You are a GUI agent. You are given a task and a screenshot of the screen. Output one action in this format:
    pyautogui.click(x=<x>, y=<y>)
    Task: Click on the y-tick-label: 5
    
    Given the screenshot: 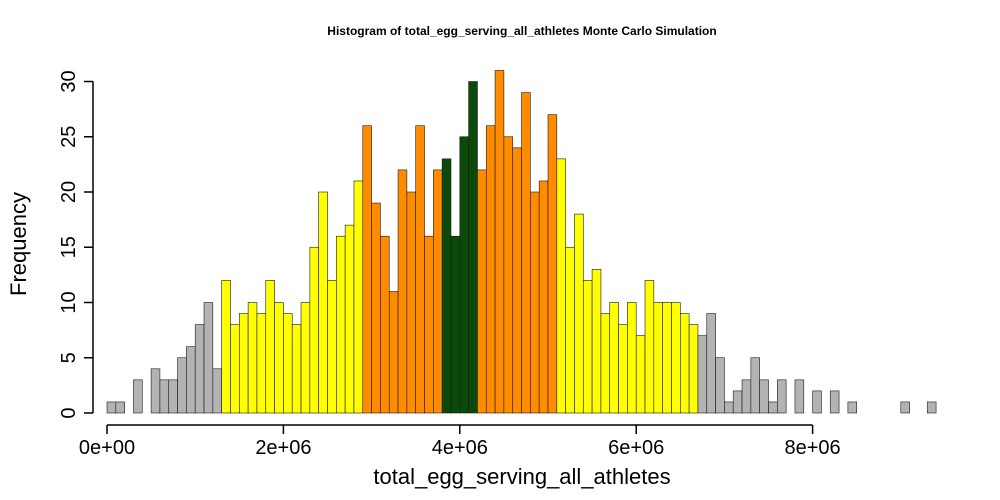 What is the action you would take?
    pyautogui.click(x=69, y=357)
    